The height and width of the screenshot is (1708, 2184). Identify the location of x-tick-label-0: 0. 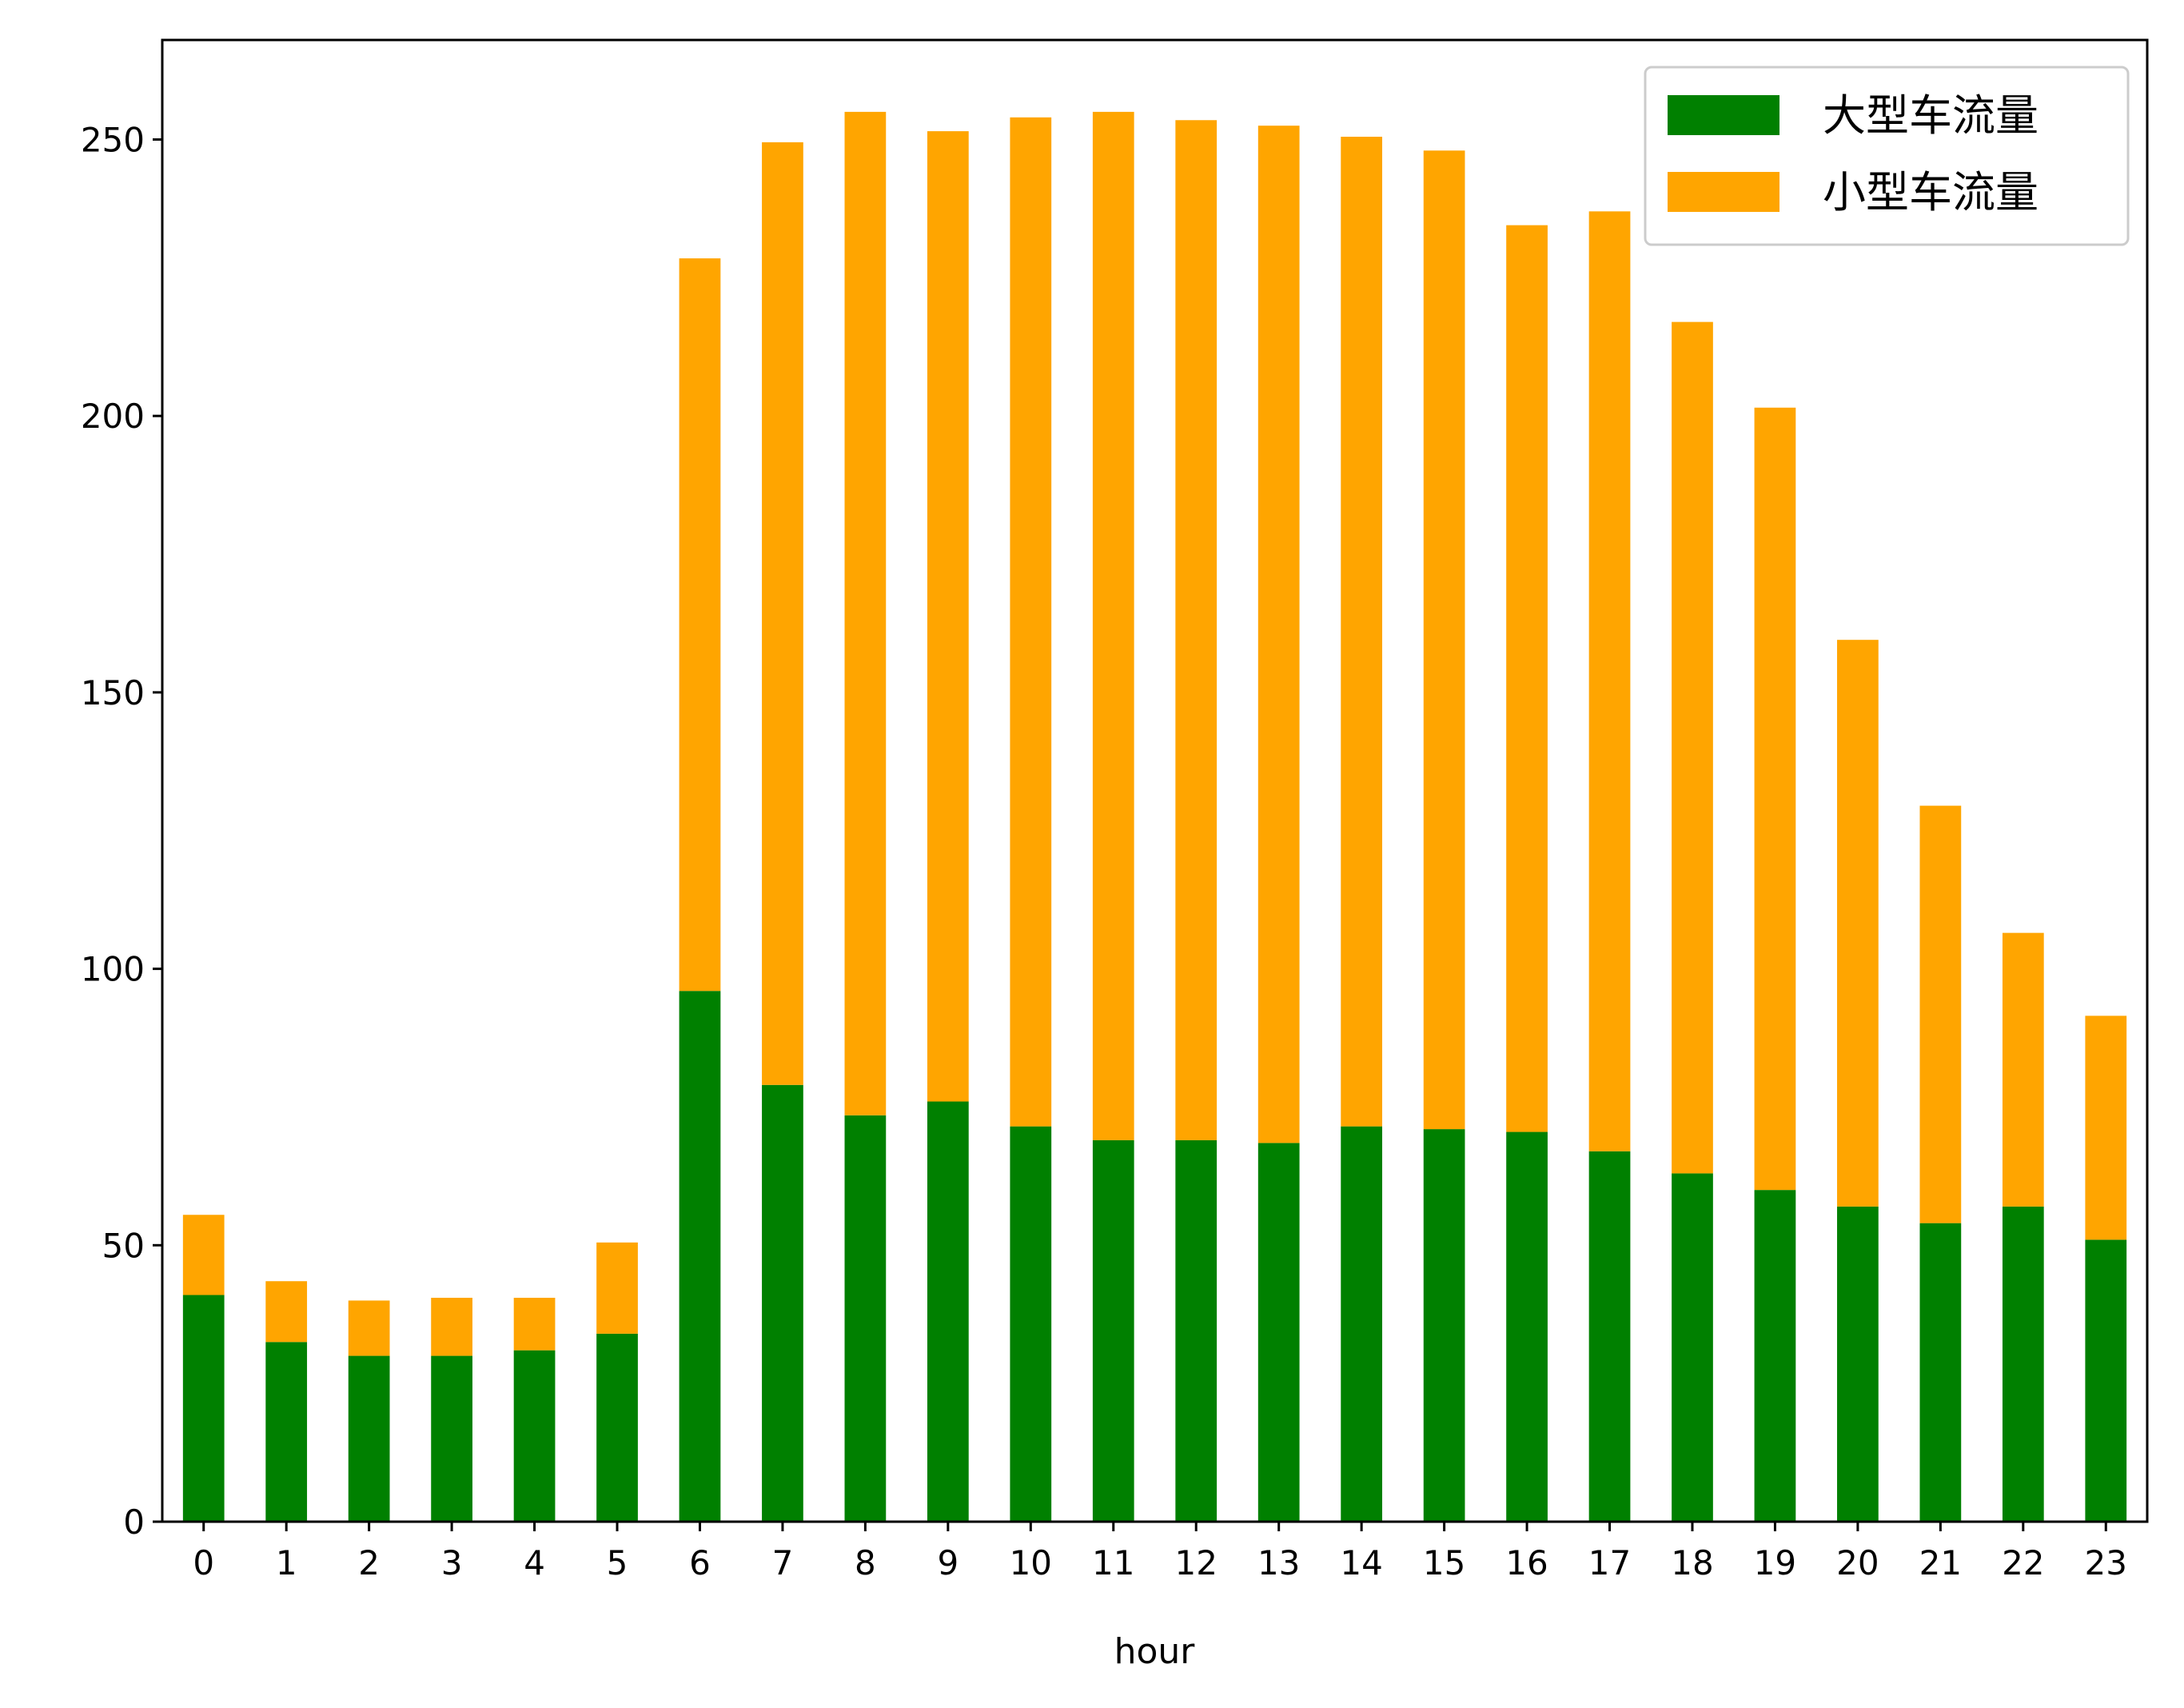
(203, 1562).